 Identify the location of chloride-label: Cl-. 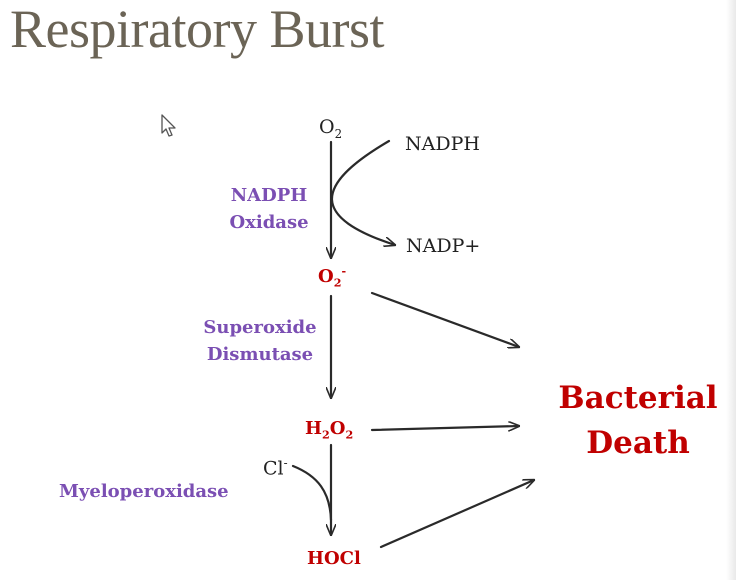
(275, 468).